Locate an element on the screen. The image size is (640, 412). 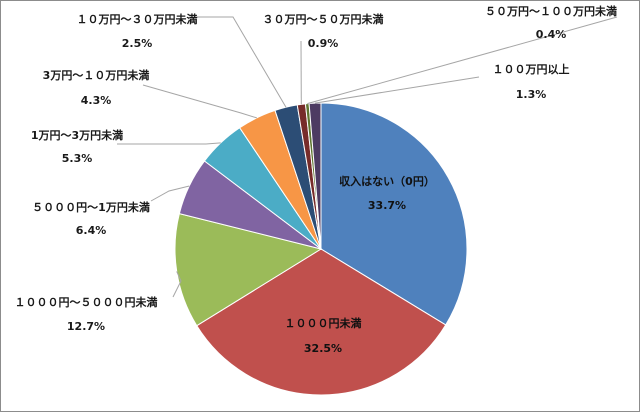
slice-label-8: ５０万円～１００万円未満 is located at coordinates (551, 11).